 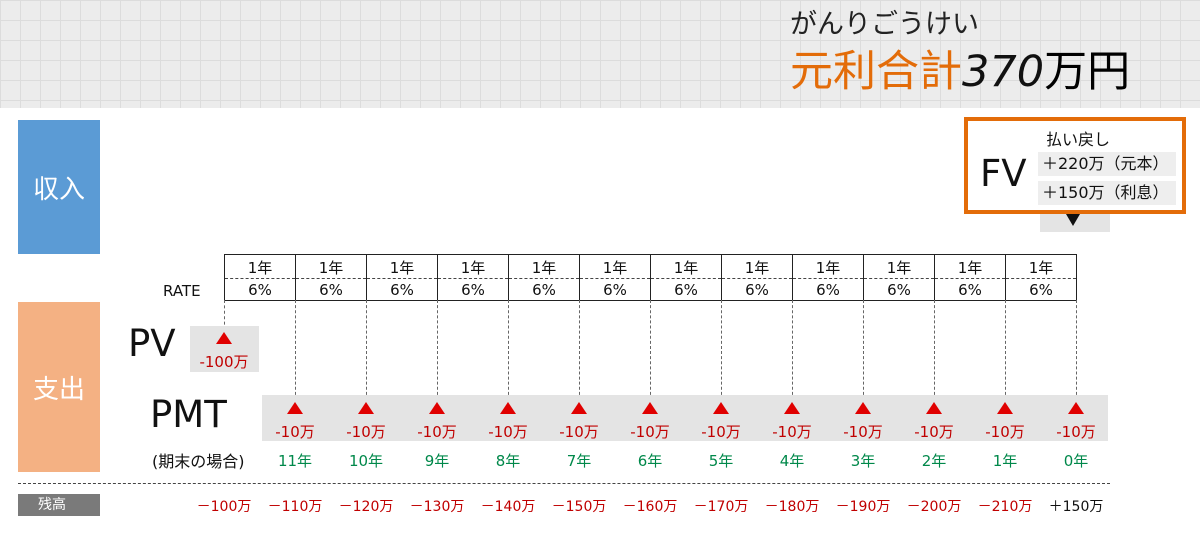 I want to click on income-label: 収入, so click(x=59, y=187).